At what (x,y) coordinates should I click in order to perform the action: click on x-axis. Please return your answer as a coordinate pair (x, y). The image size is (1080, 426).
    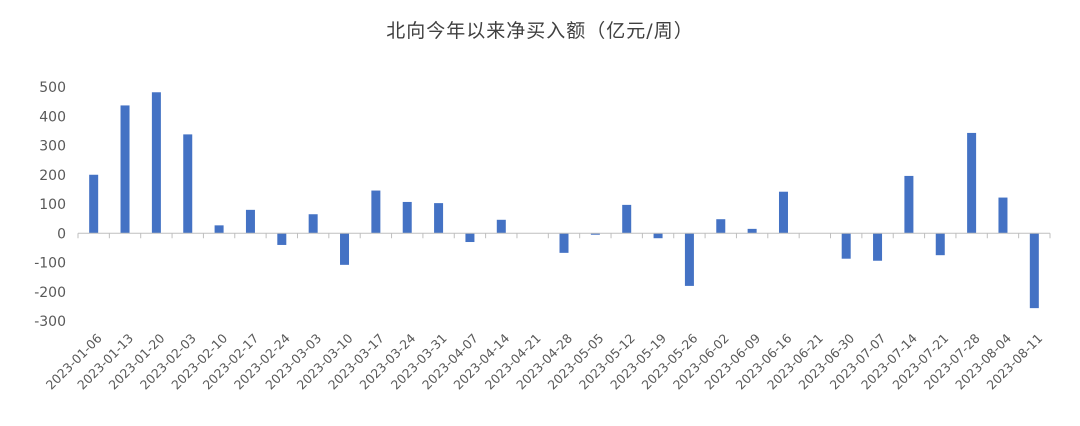
    Looking at the image, I should click on (564, 235).